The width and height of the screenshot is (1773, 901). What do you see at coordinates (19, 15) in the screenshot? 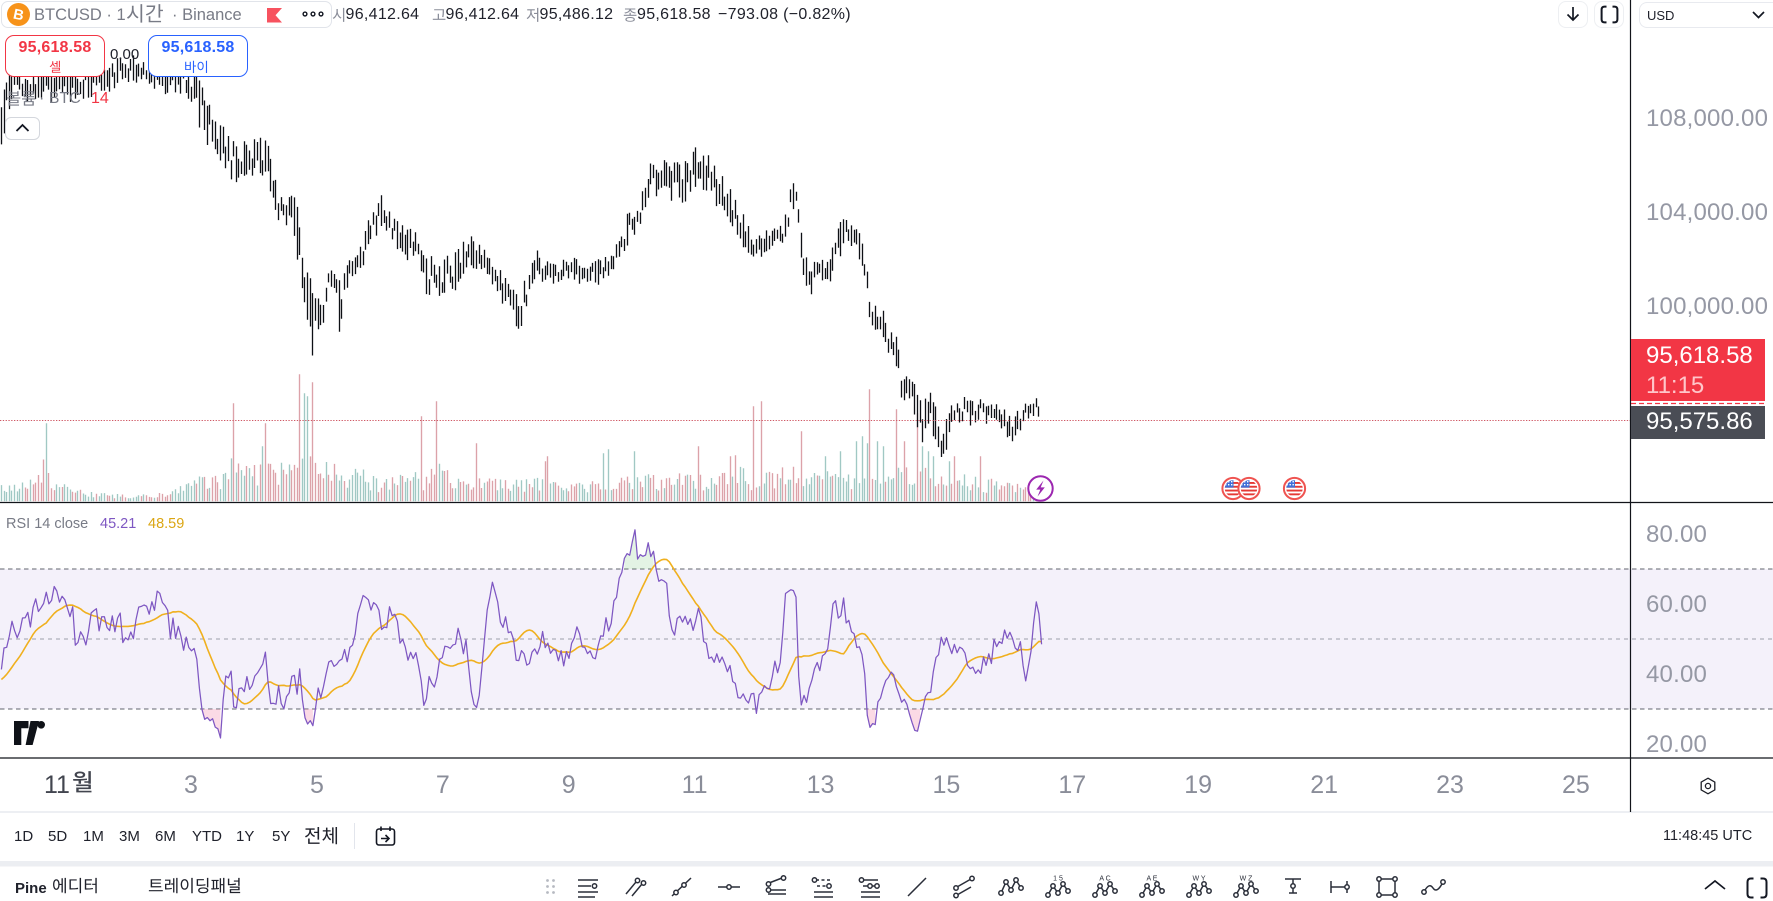
I see `svg-text: B` at bounding box center [19, 15].